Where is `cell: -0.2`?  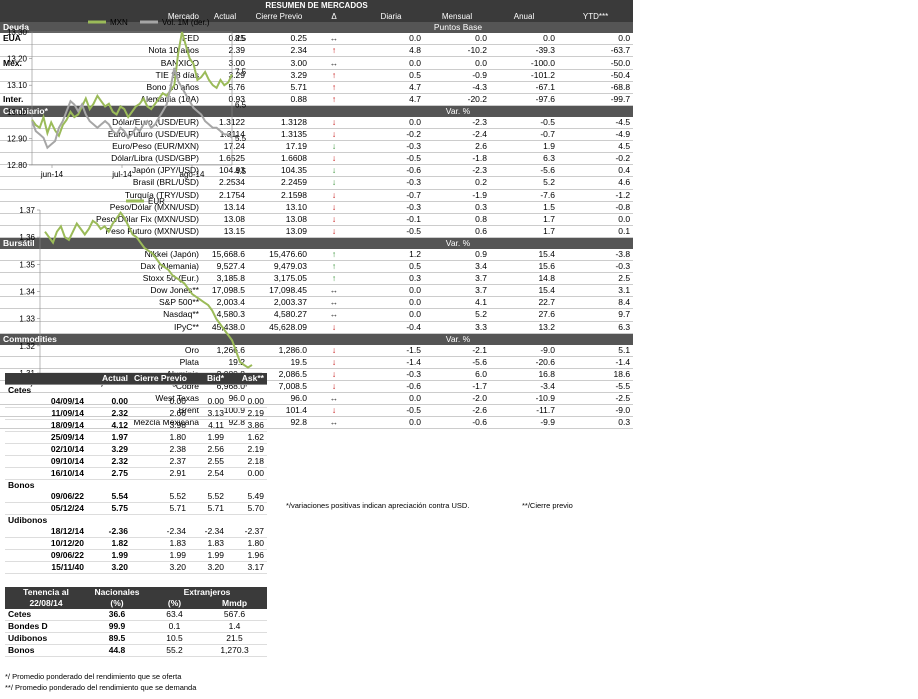 cell: -0.2 is located at coordinates (391, 135).